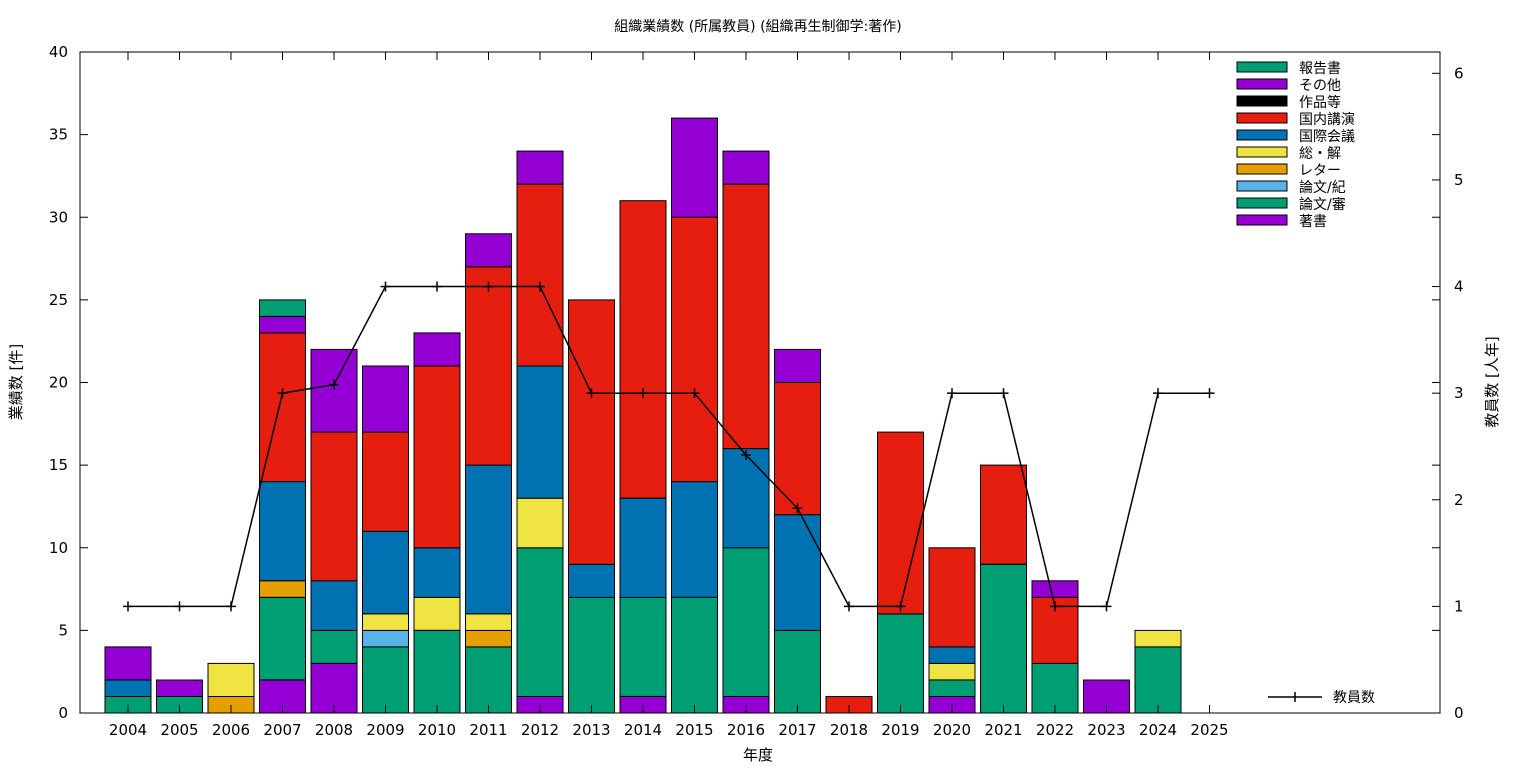  Describe the element at coordinates (16, 382) in the screenshot. I see `y-axis-title: 業績数 [件]` at that location.